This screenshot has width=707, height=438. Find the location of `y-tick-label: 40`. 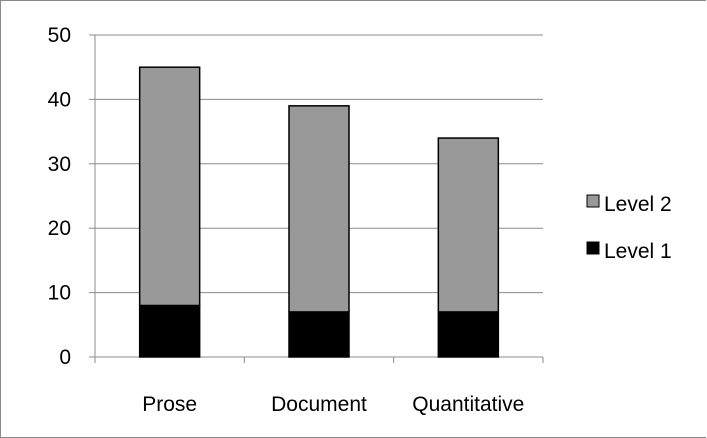

y-tick-label: 40 is located at coordinates (59, 99).